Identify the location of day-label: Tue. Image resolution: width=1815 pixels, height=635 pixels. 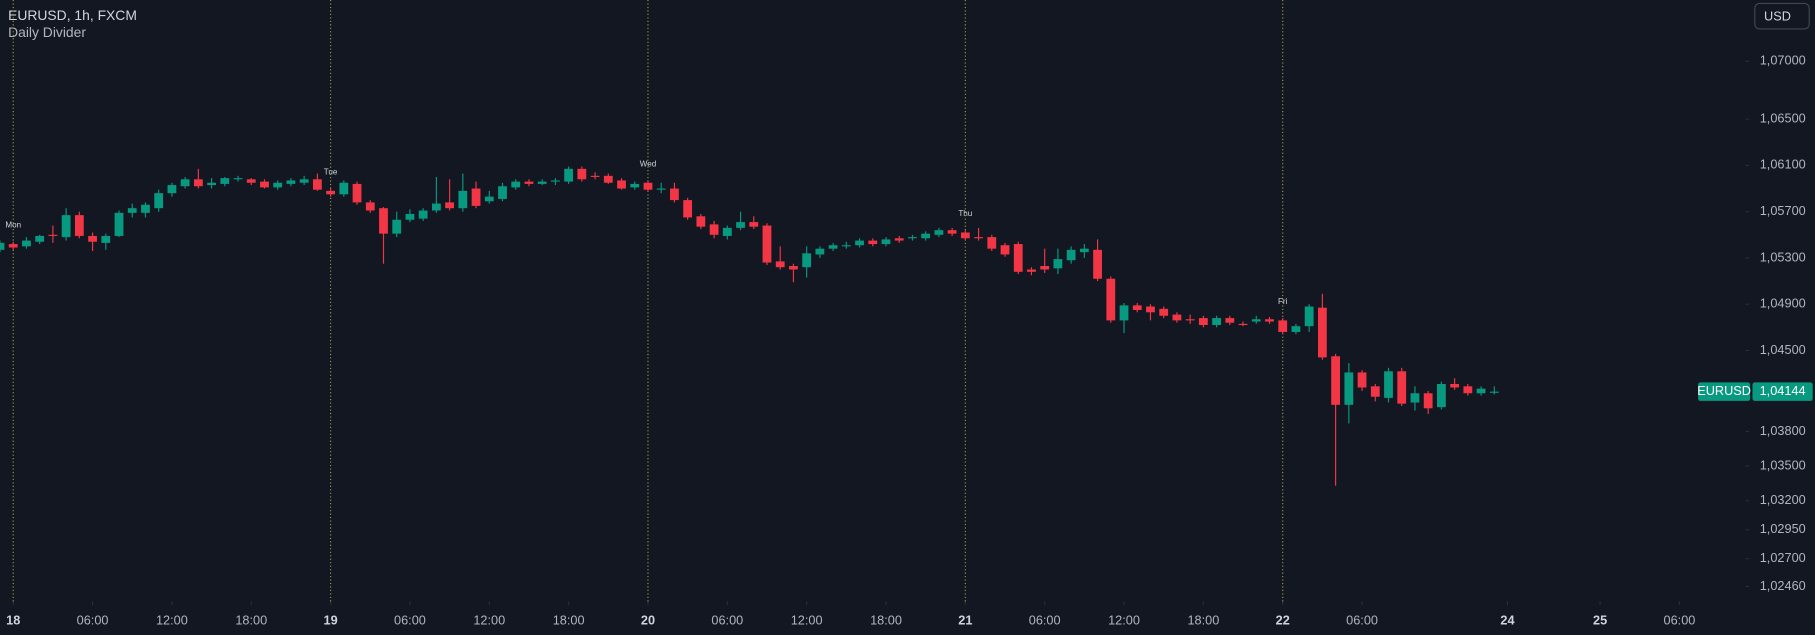
(331, 171).